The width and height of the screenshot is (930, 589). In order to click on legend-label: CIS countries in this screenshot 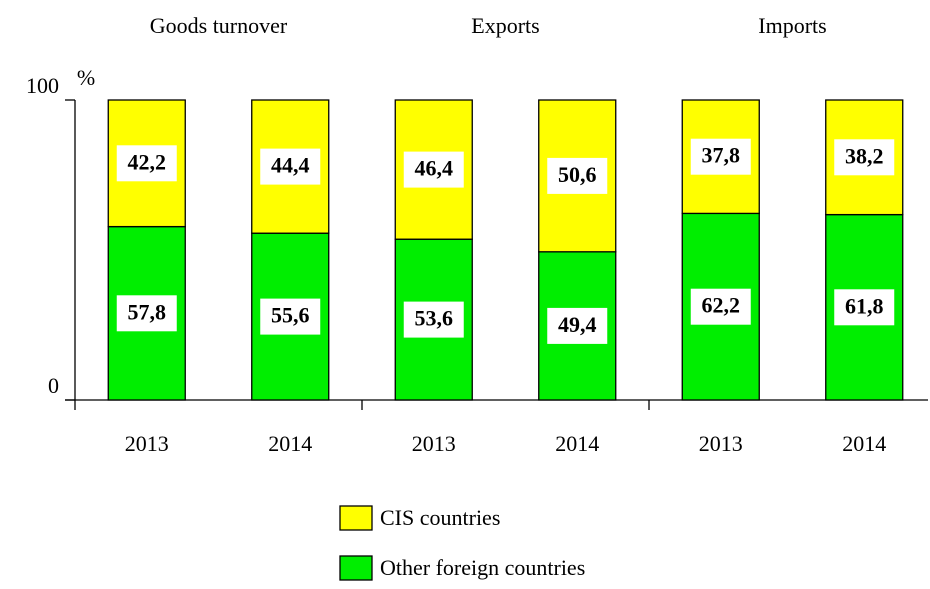, I will do `click(440, 517)`.